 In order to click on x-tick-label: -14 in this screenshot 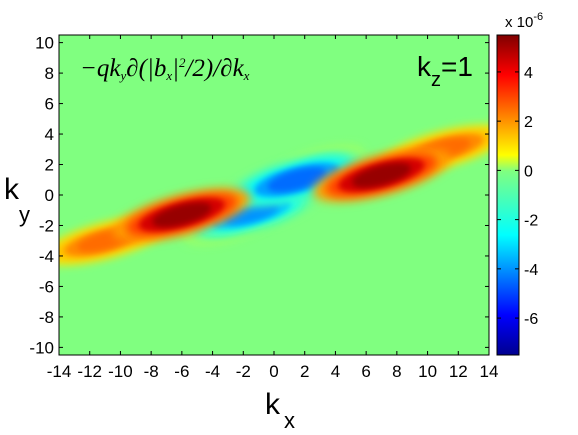, I will do `click(59, 371)`.